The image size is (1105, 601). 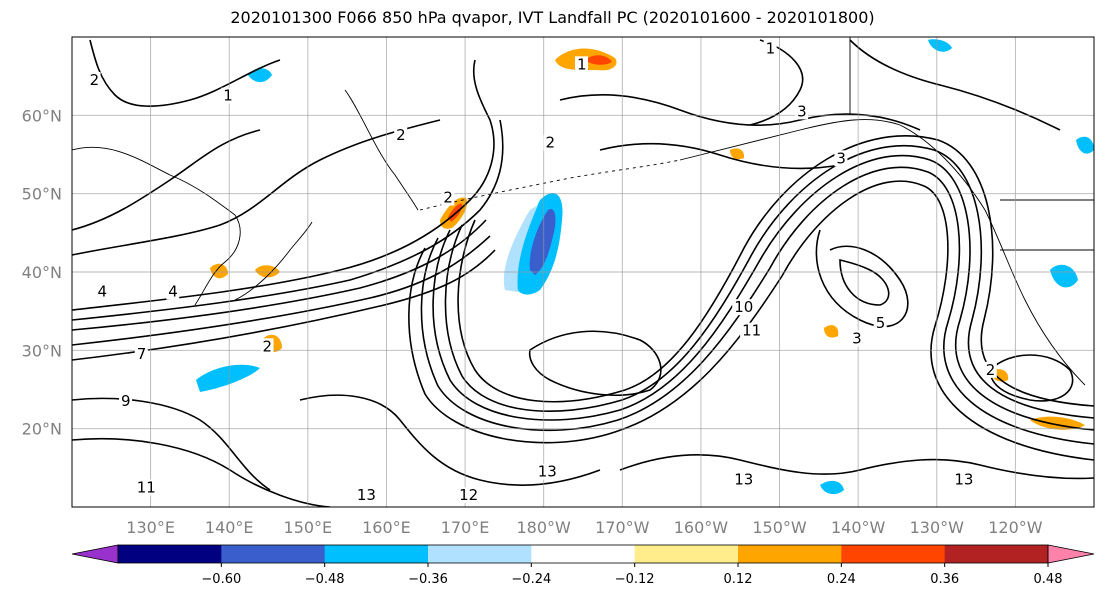 What do you see at coordinates (940, 45) in the screenshot?
I see `negative-anomaly-arctic` at bounding box center [940, 45].